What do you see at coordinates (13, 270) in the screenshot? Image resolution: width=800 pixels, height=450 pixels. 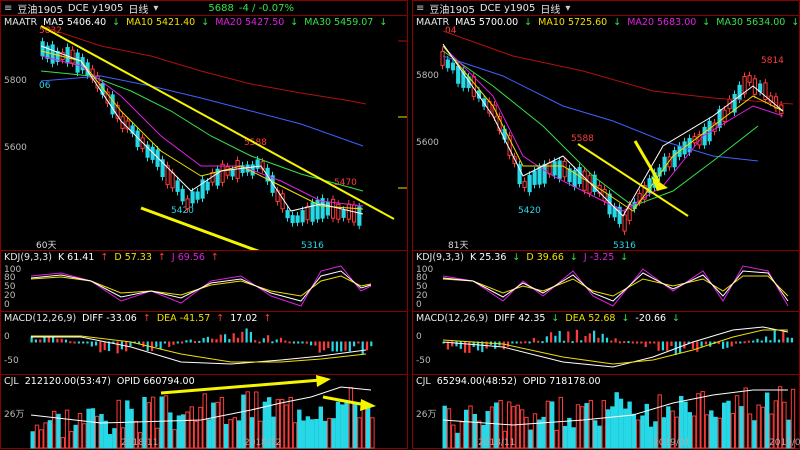 I see `kdj-axis: 100` at bounding box center [13, 270].